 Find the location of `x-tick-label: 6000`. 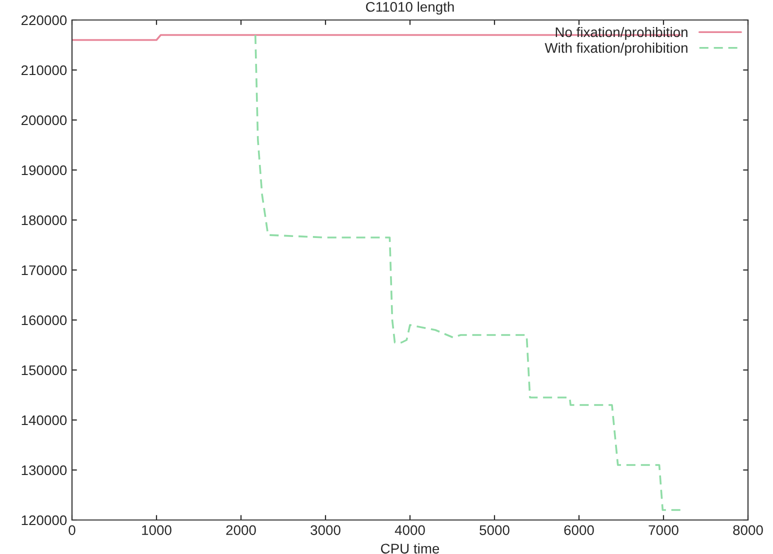

x-tick-label: 6000 is located at coordinates (579, 530).